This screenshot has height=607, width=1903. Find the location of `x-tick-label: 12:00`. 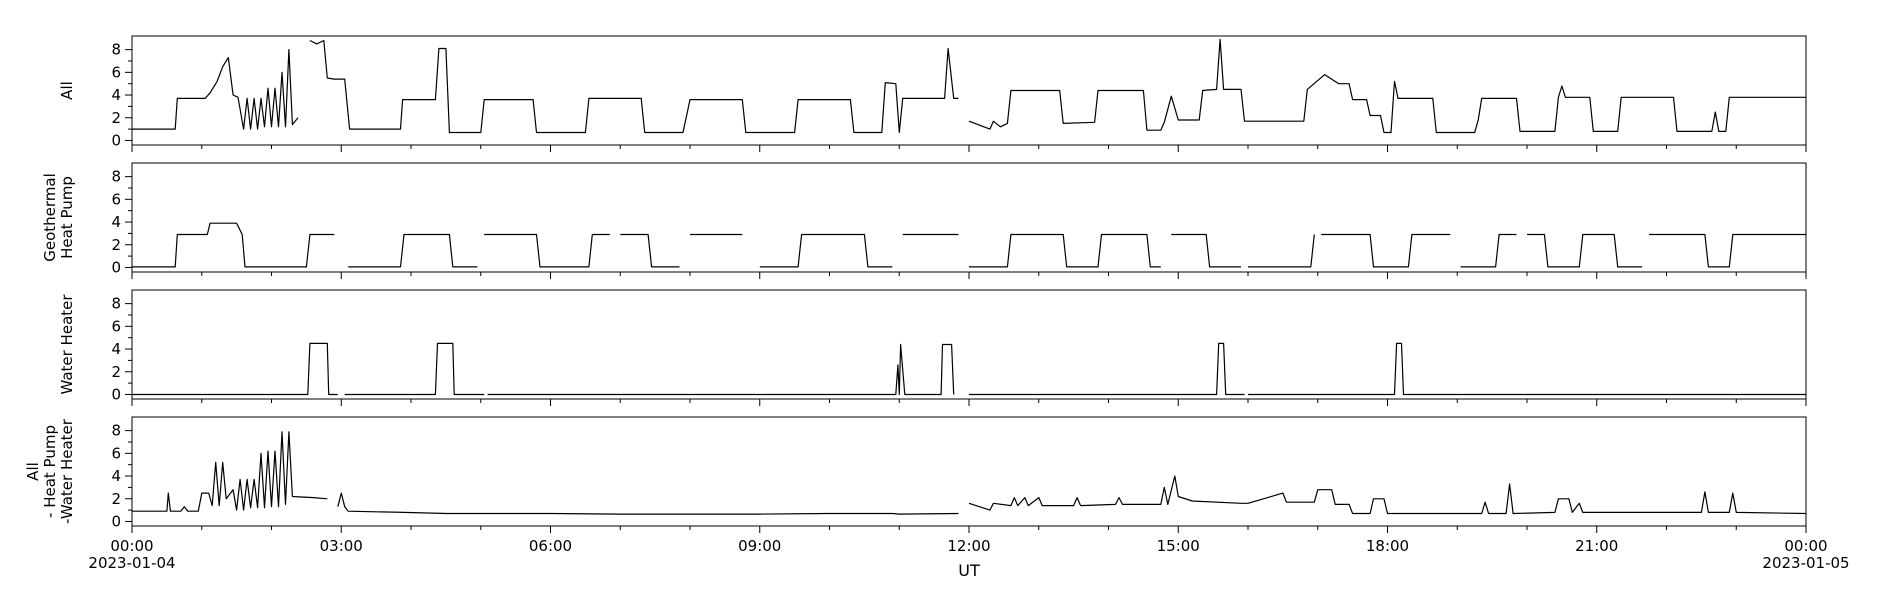

x-tick-label: 12:00 is located at coordinates (968, 546).